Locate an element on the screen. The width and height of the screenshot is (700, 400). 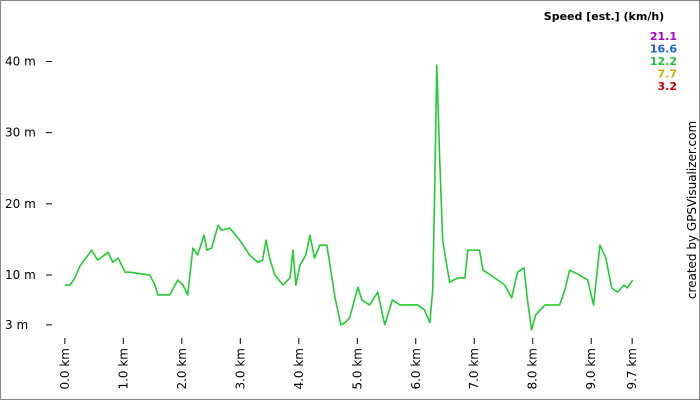
y-tick-label: 3 m is located at coordinates (16, 325).